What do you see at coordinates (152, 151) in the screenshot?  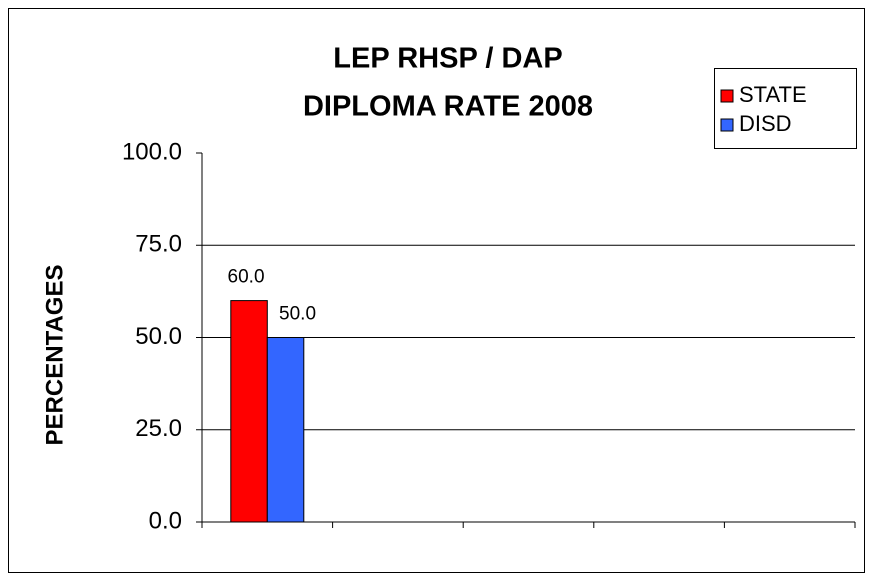 I see `y-tick-label: 100.0` at bounding box center [152, 151].